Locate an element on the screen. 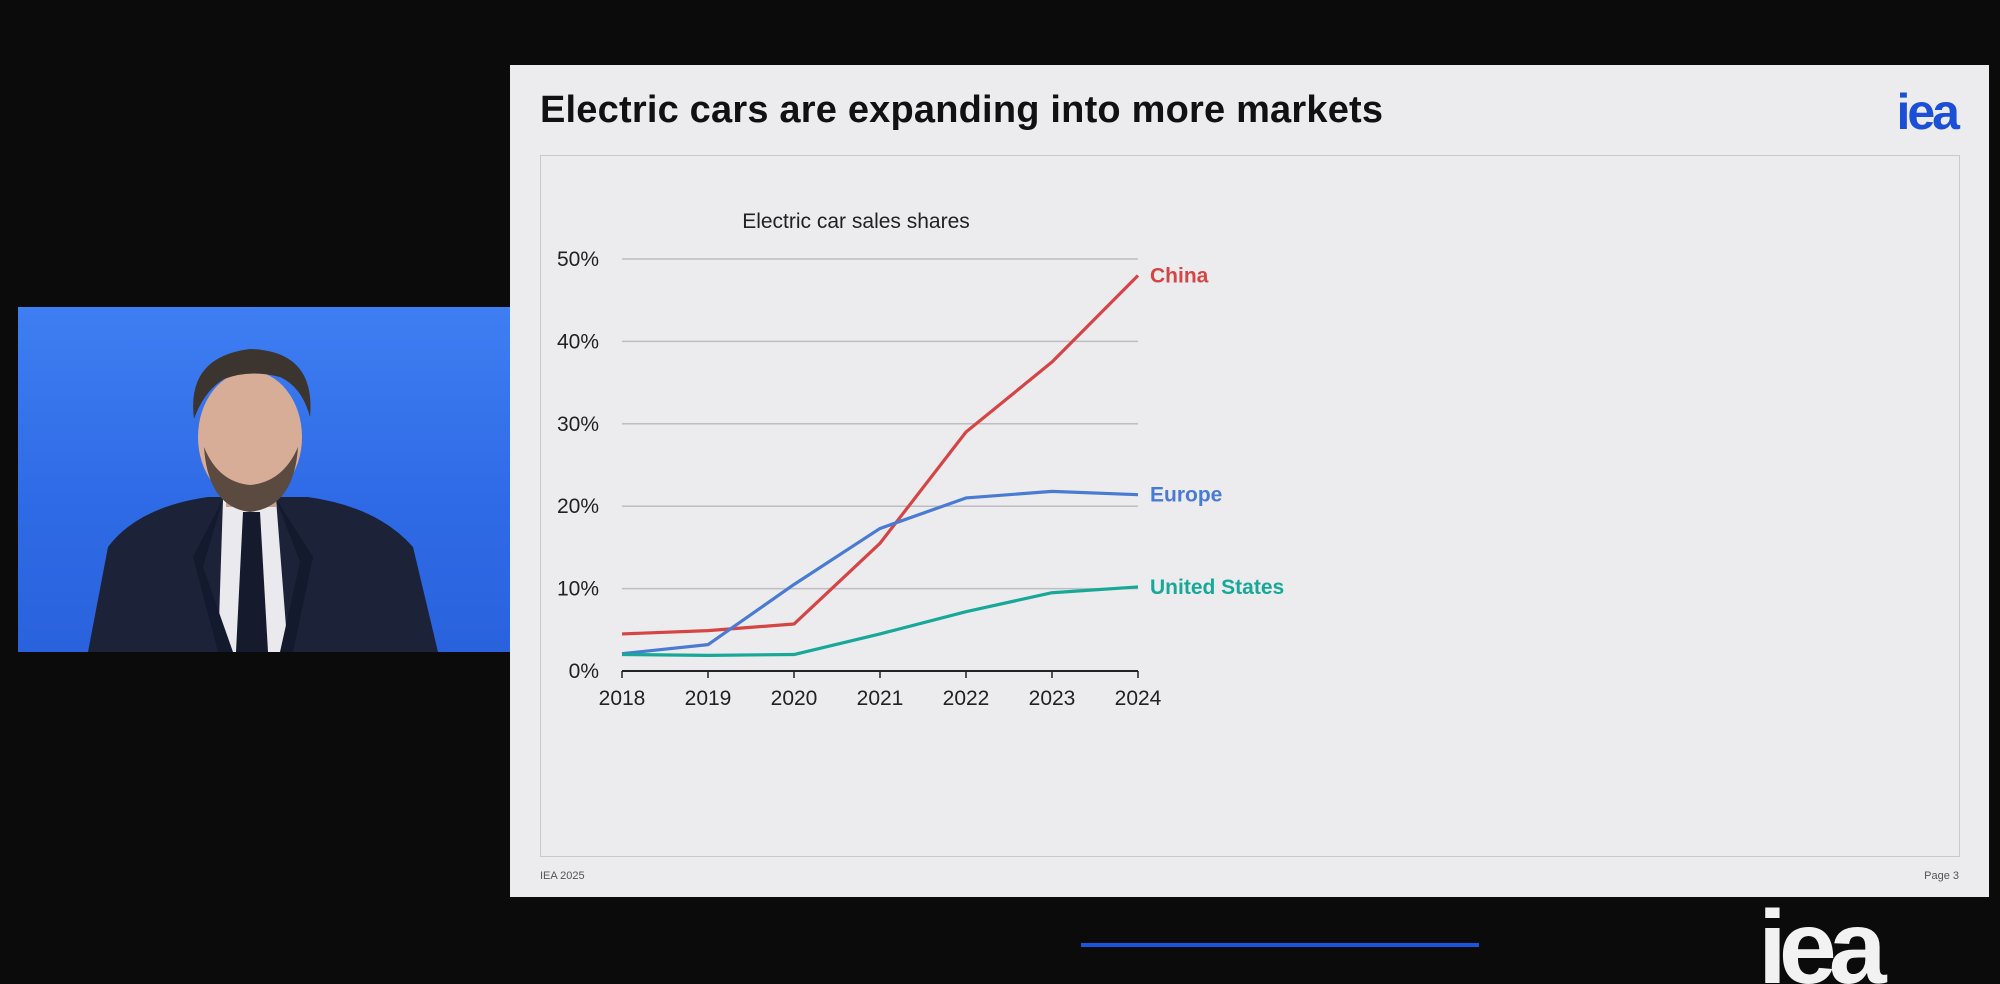  series-line-europe is located at coordinates (880, 572).